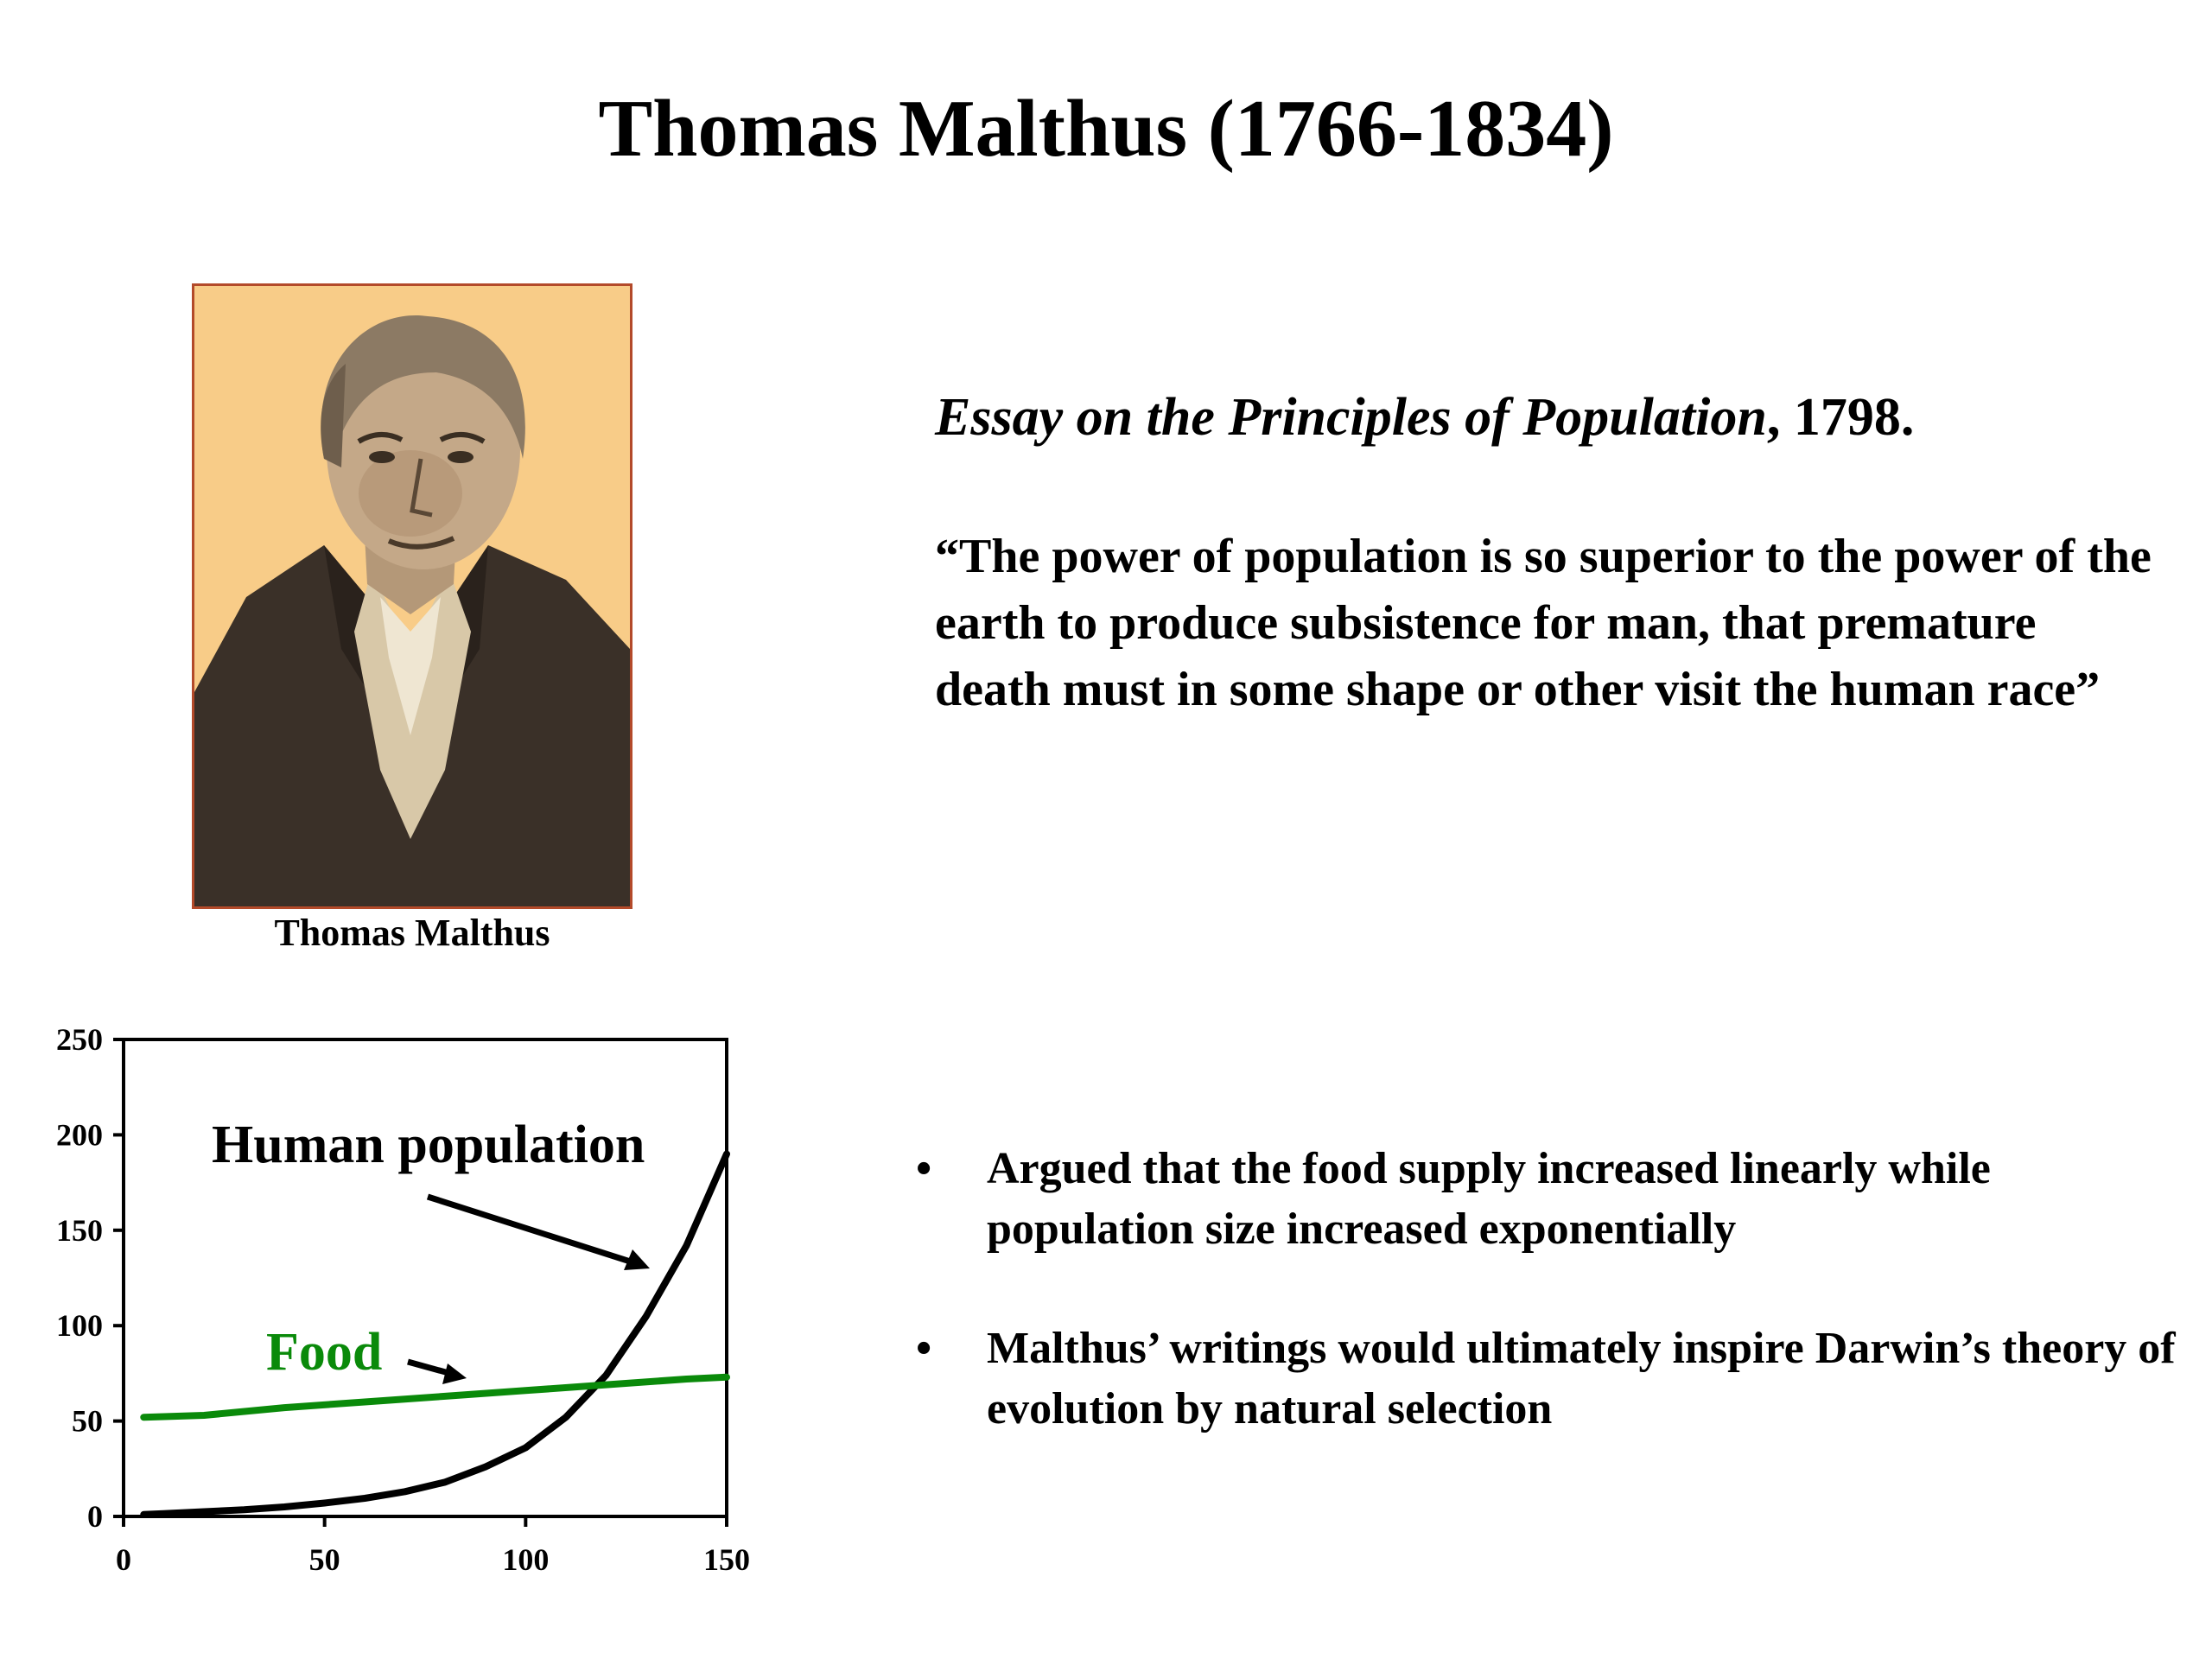 This screenshot has width=2212, height=1659. I want to click on y-tick-label: 150, so click(79, 1230).